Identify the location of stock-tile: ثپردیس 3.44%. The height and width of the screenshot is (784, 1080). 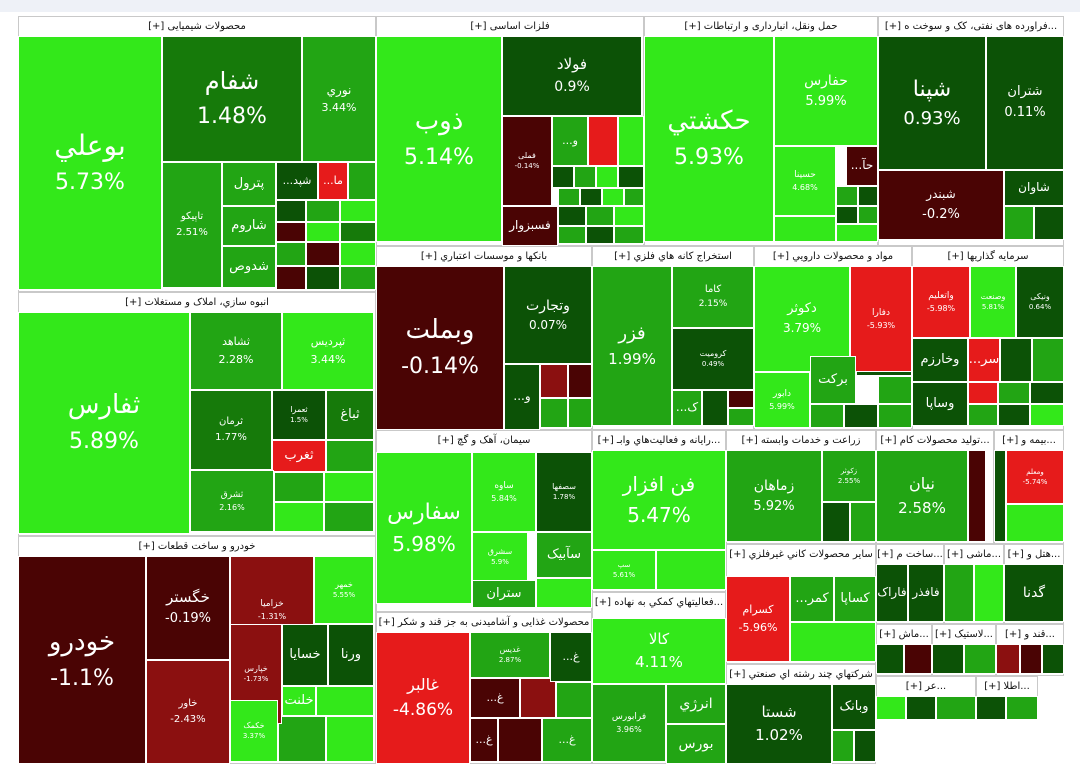
(328, 351).